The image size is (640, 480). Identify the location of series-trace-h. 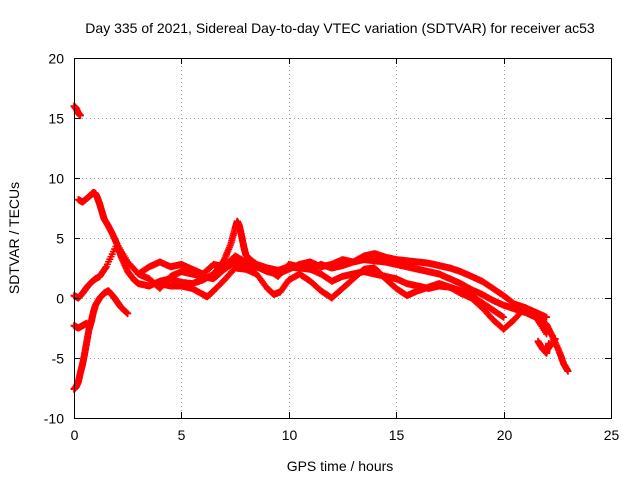
(546, 346).